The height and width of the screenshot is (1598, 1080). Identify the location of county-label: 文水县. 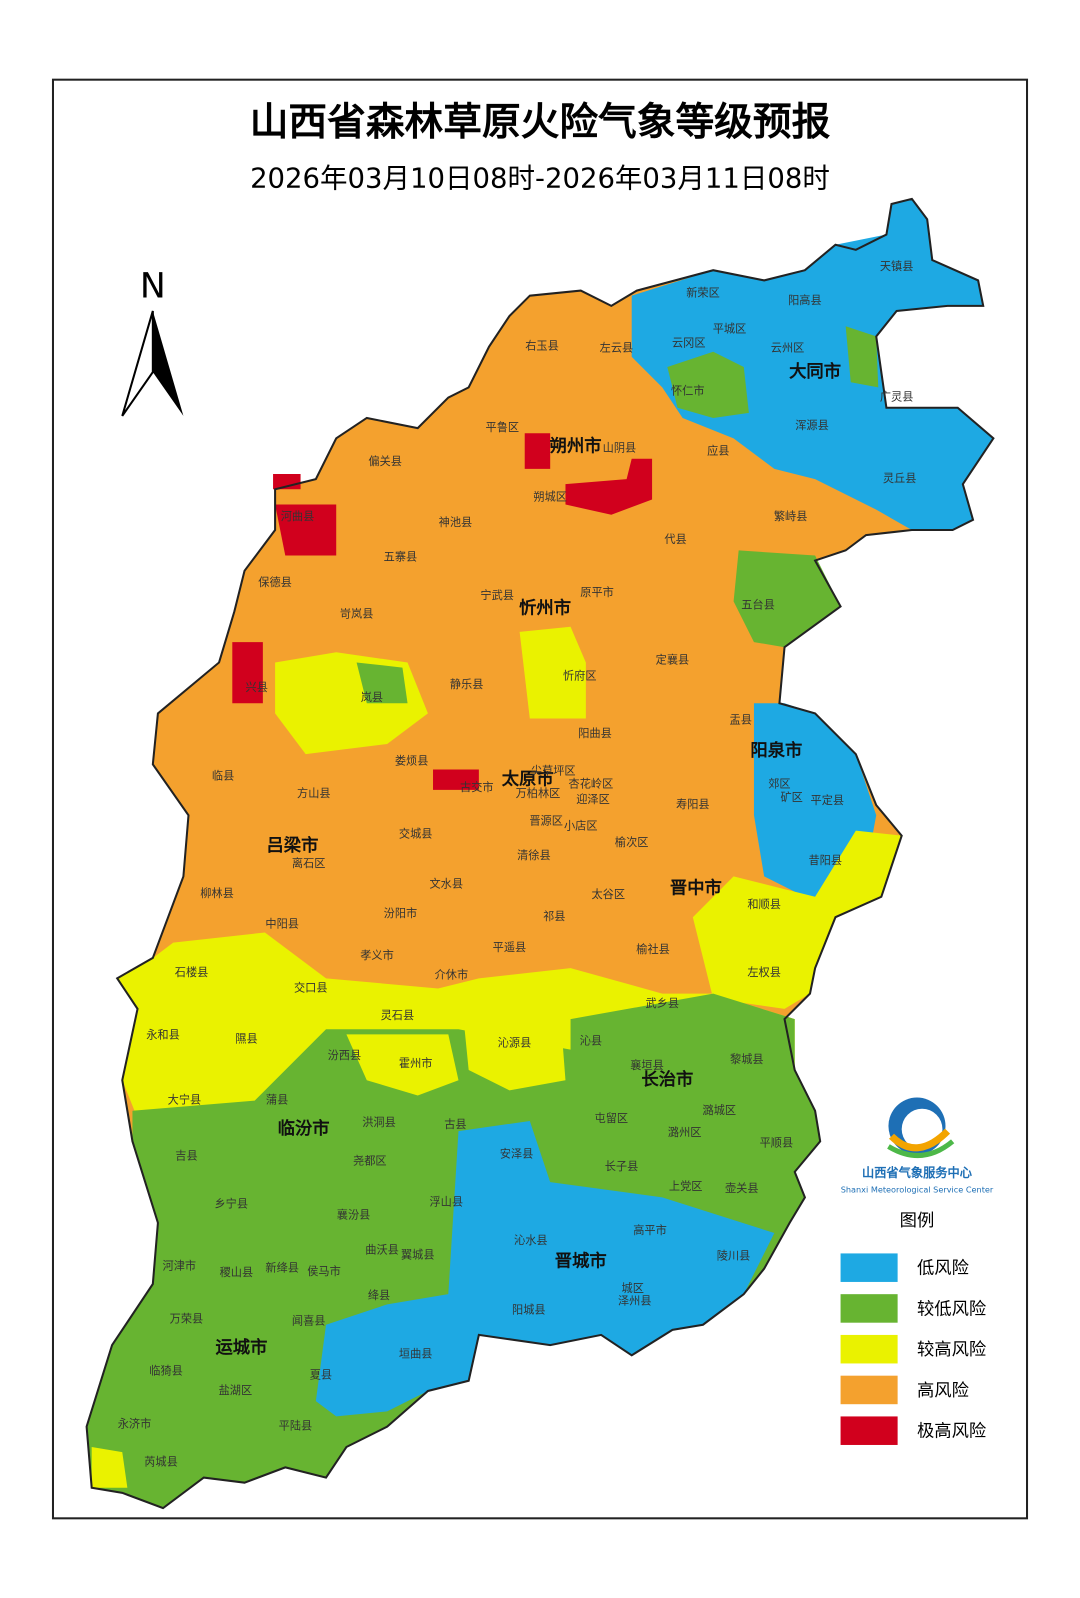
(446, 884).